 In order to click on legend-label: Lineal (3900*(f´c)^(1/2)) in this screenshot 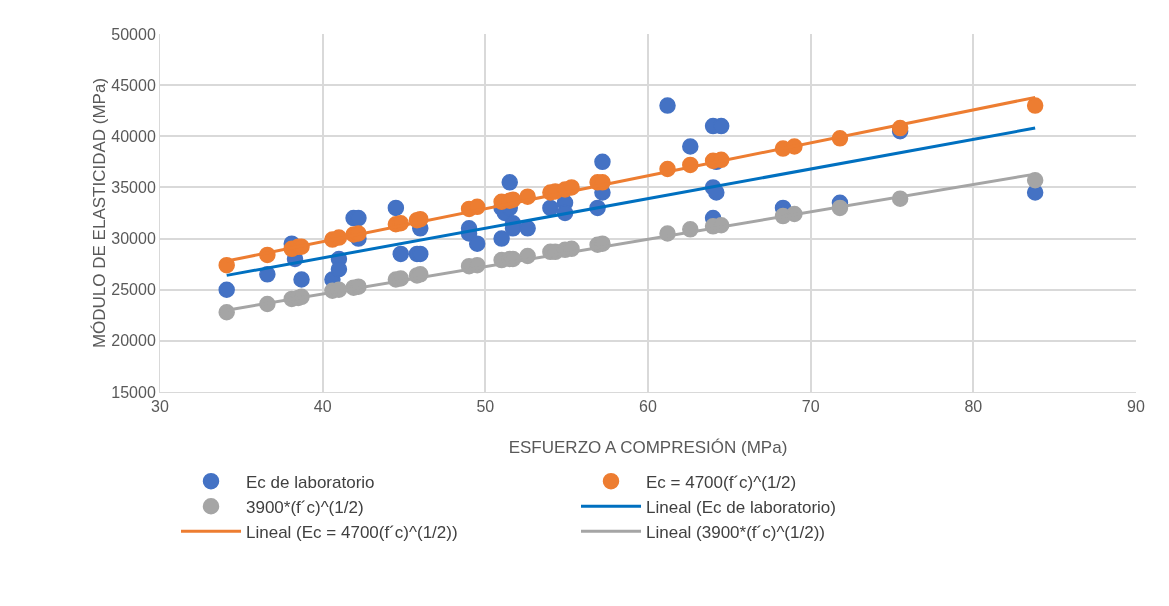, I will do `click(735, 532)`.